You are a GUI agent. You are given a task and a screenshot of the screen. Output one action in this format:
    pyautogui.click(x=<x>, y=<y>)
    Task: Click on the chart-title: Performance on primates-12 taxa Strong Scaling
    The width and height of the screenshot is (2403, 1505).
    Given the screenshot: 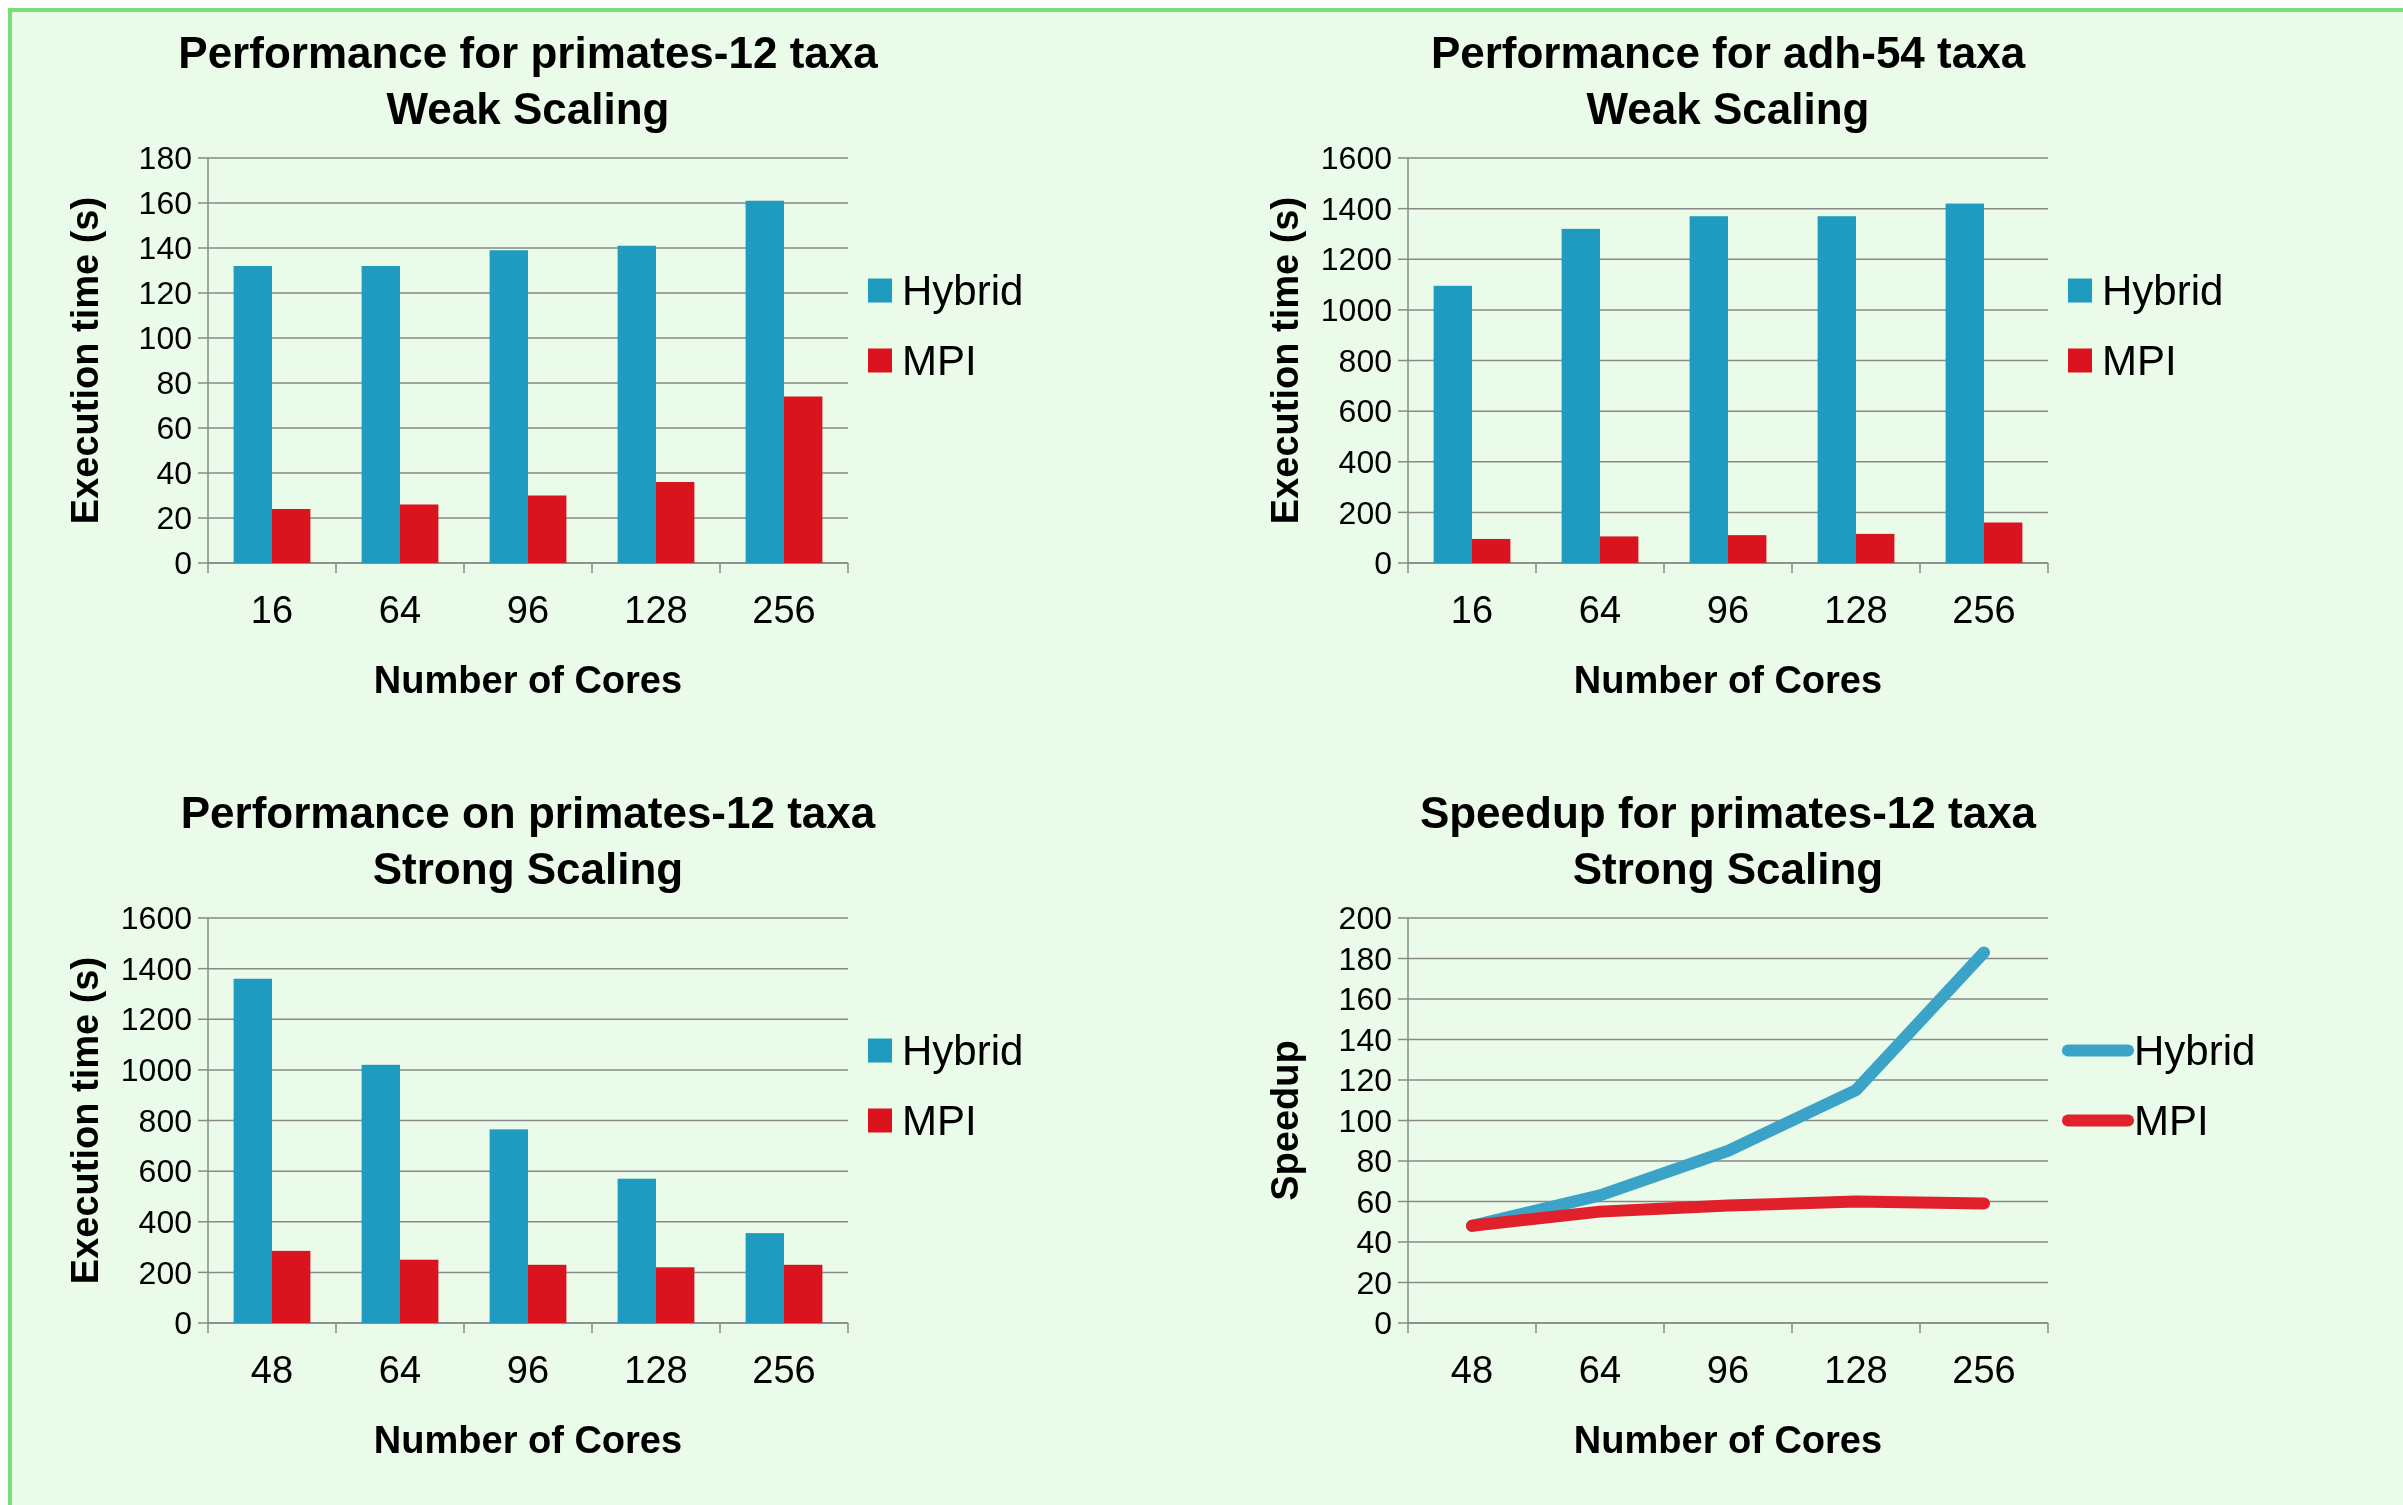 What is the action you would take?
    pyautogui.click(x=528, y=840)
    